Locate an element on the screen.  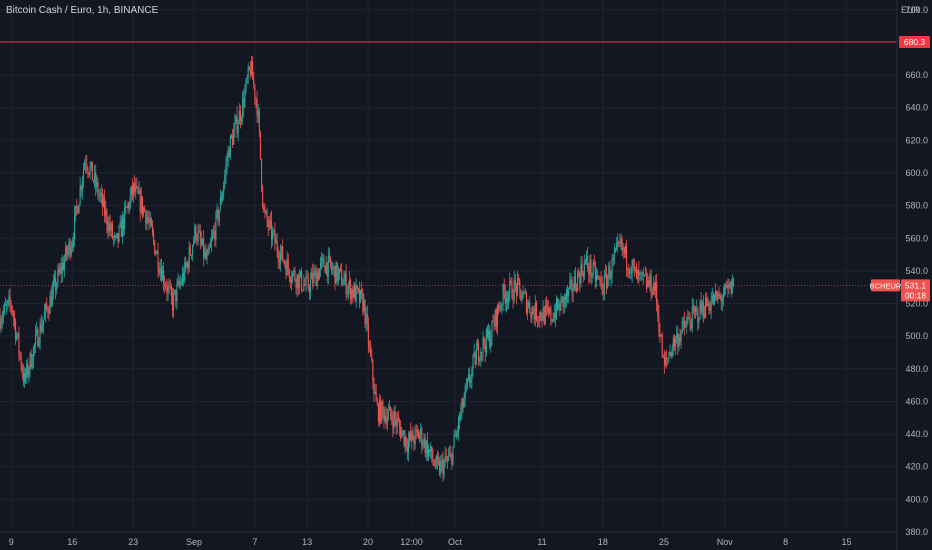
time-axis-panel is located at coordinates (448, 541).